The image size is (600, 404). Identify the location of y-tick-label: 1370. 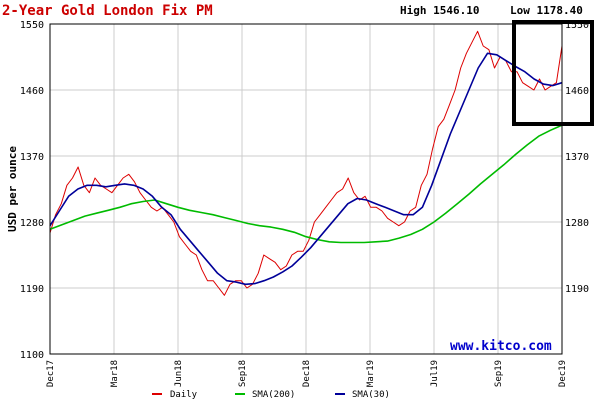
(32, 157).